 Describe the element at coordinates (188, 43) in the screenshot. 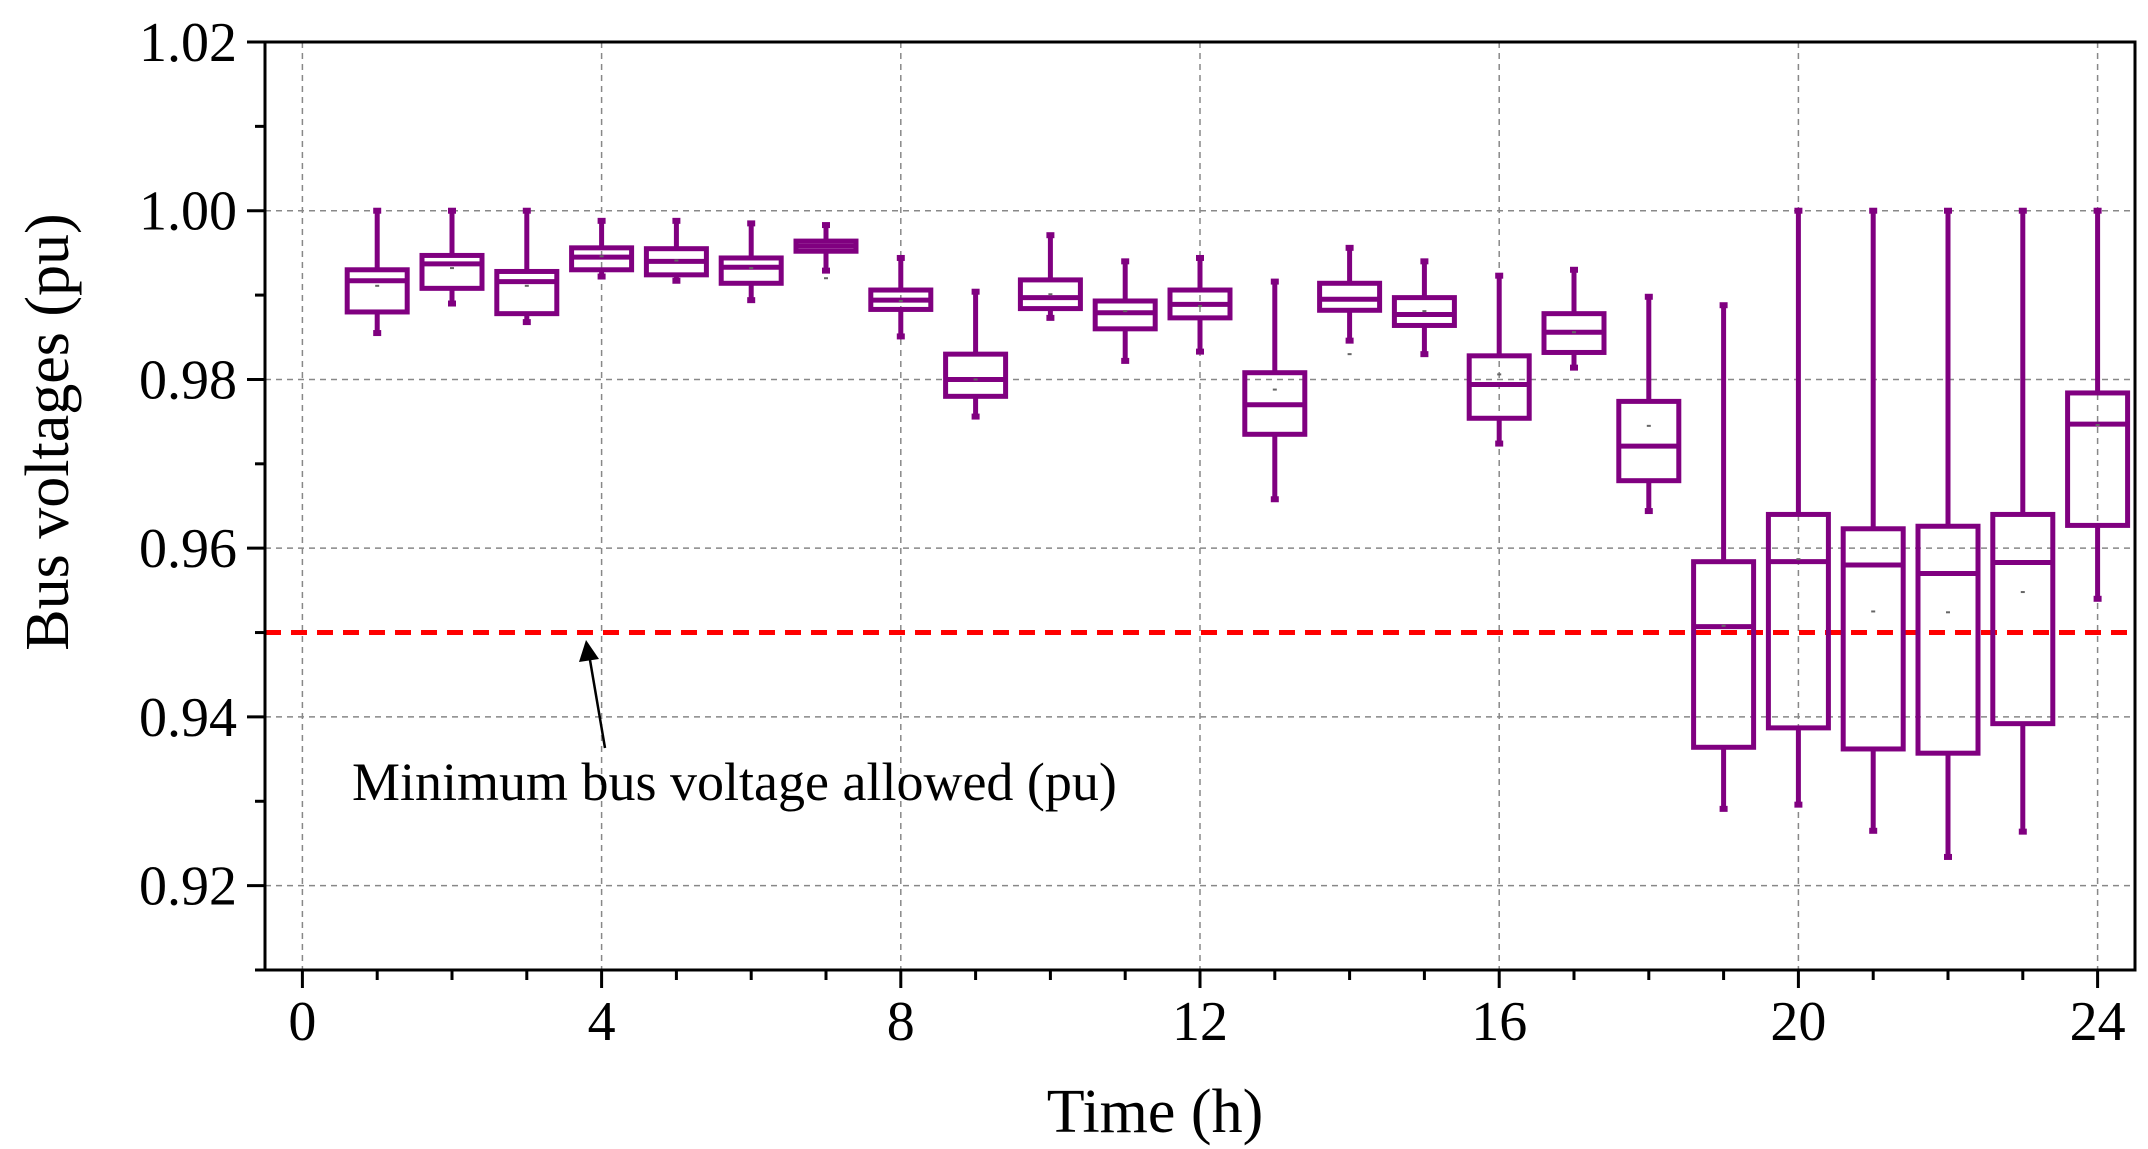

I see `y-tick-label: 1.02` at that location.